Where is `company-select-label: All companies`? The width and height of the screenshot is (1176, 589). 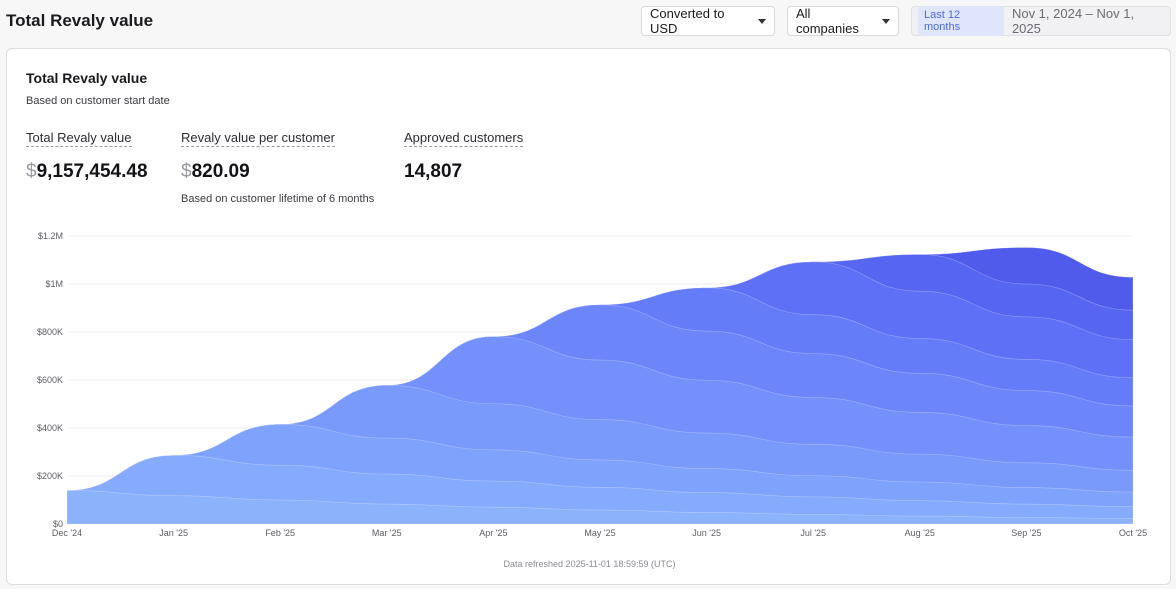
company-select-label: All companies is located at coordinates (827, 21).